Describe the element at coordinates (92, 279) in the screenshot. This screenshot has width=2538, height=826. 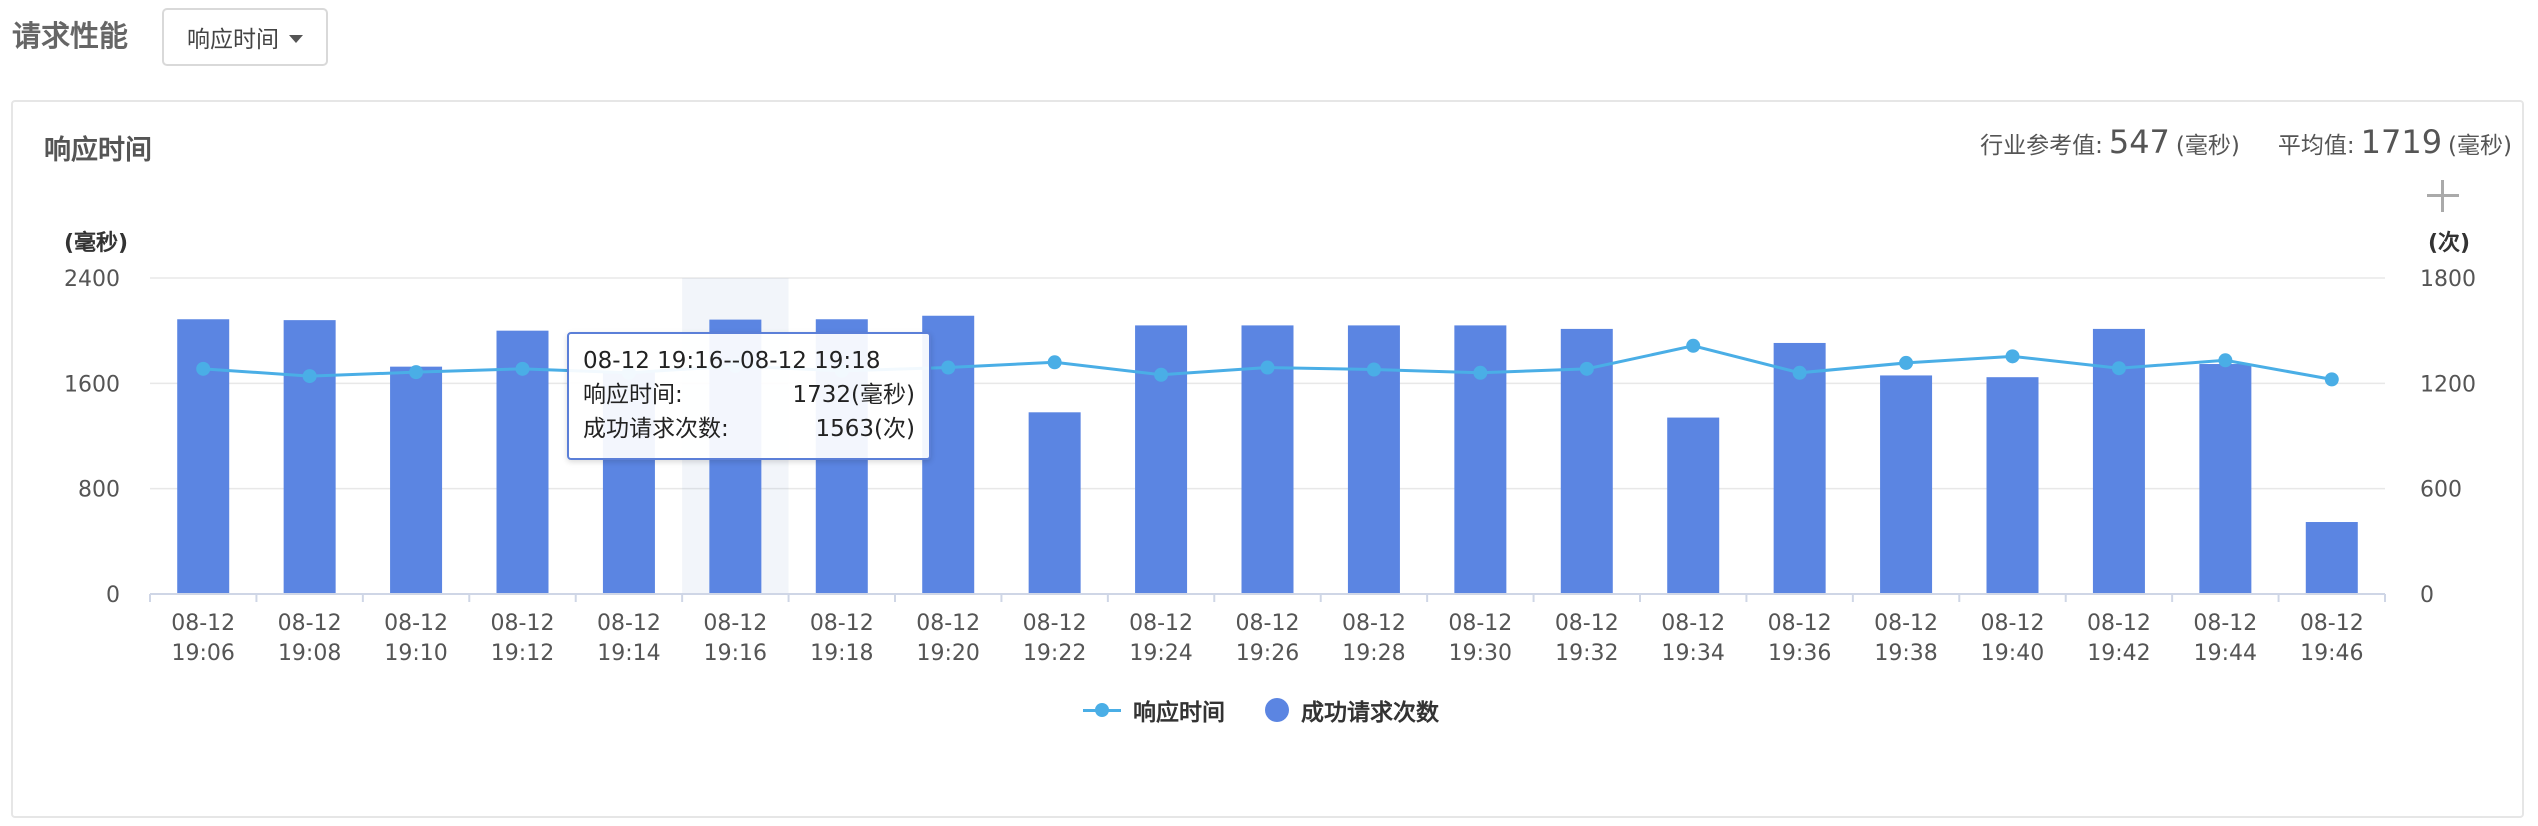
I see `left-tick-label: 2400` at that location.